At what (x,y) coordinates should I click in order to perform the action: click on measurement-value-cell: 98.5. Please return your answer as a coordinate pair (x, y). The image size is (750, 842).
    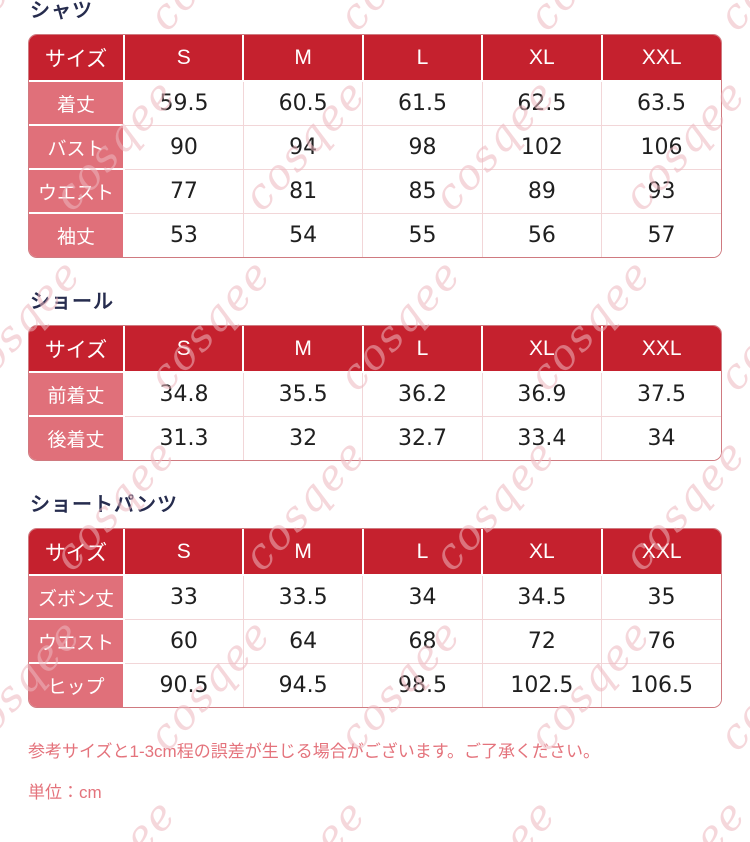
    Looking at the image, I should click on (422, 685).